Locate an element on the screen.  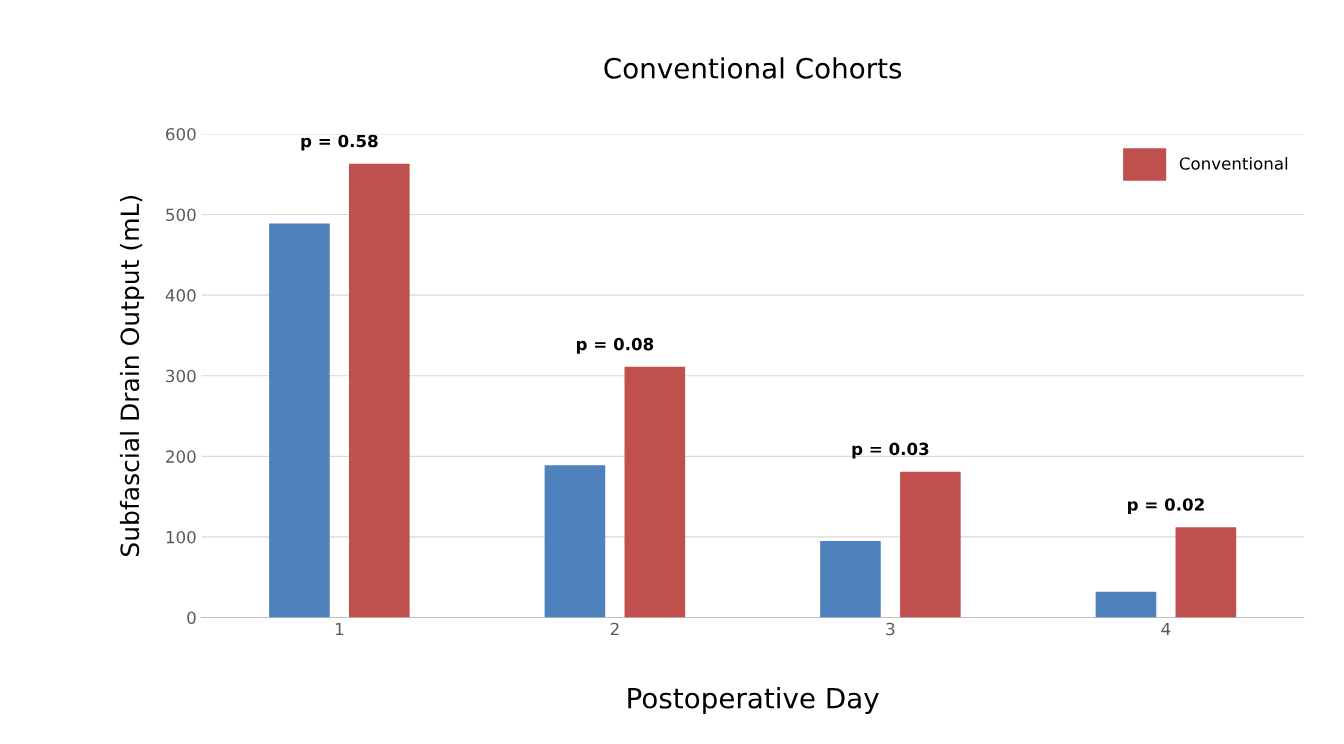
y-tick-label: 400 is located at coordinates (180, 295).